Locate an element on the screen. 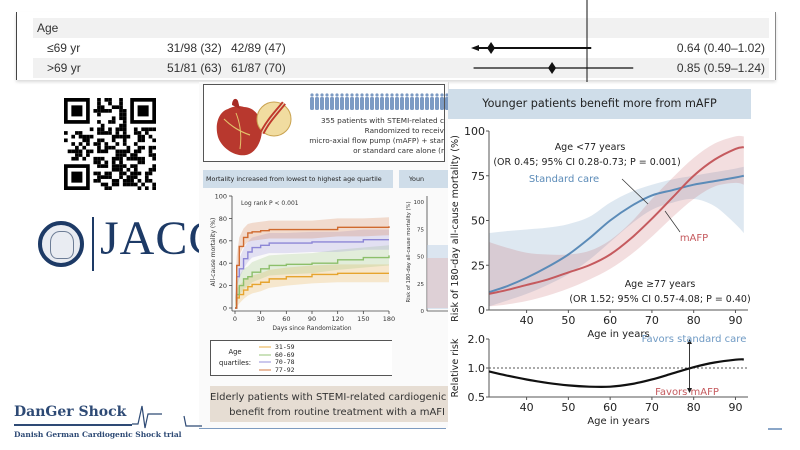 The width and height of the screenshot is (800, 450). km-x-tick-label: 150 is located at coordinates (363, 319).